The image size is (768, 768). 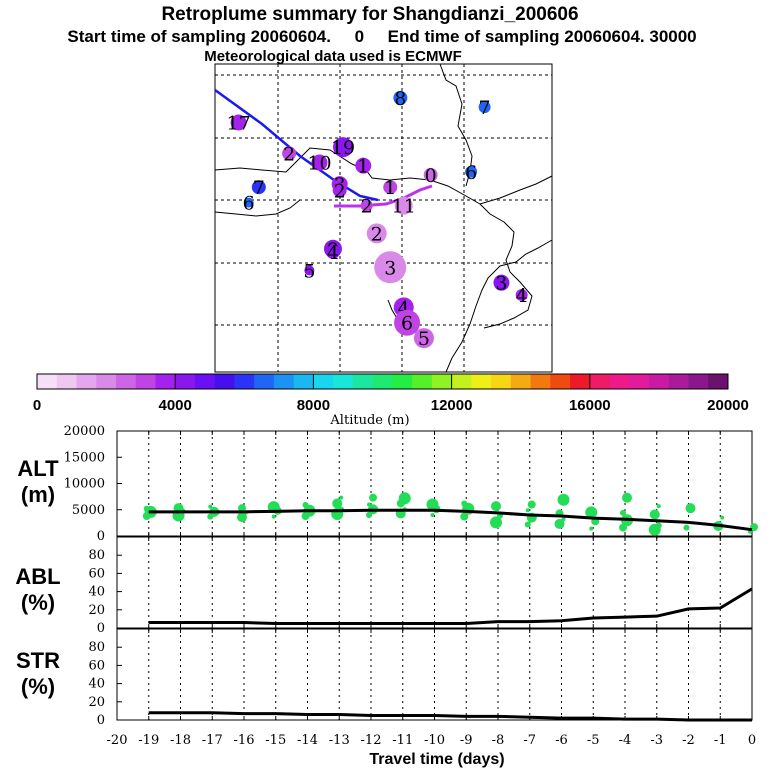 What do you see at coordinates (430, 176) in the screenshot?
I see `plume-point: 0` at bounding box center [430, 176].